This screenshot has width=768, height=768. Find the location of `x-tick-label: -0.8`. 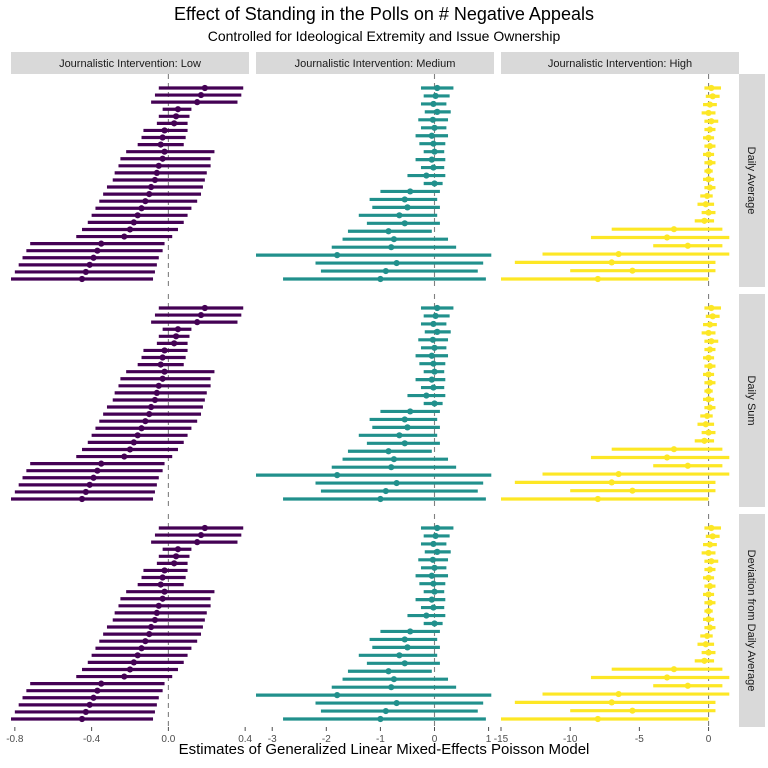

x-tick-label: -0.8 is located at coordinates (15, 739).